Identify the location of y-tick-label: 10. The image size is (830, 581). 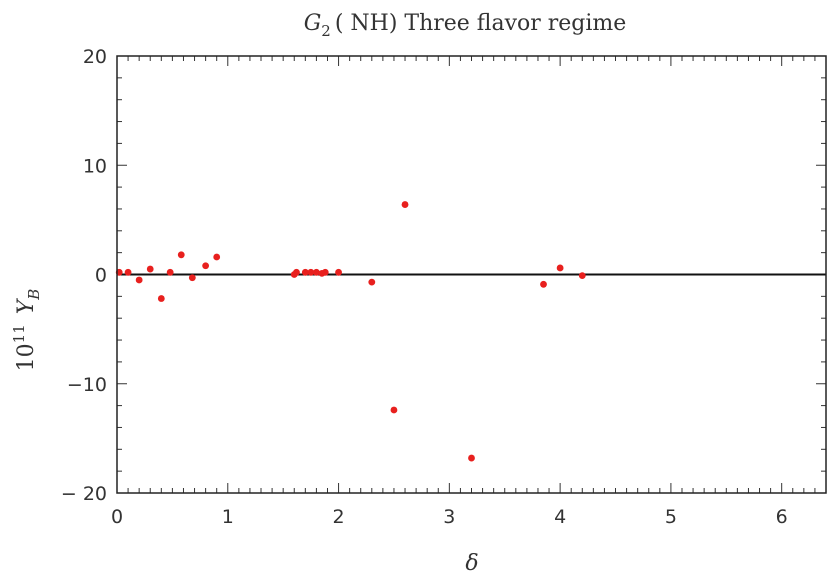
(95, 166).